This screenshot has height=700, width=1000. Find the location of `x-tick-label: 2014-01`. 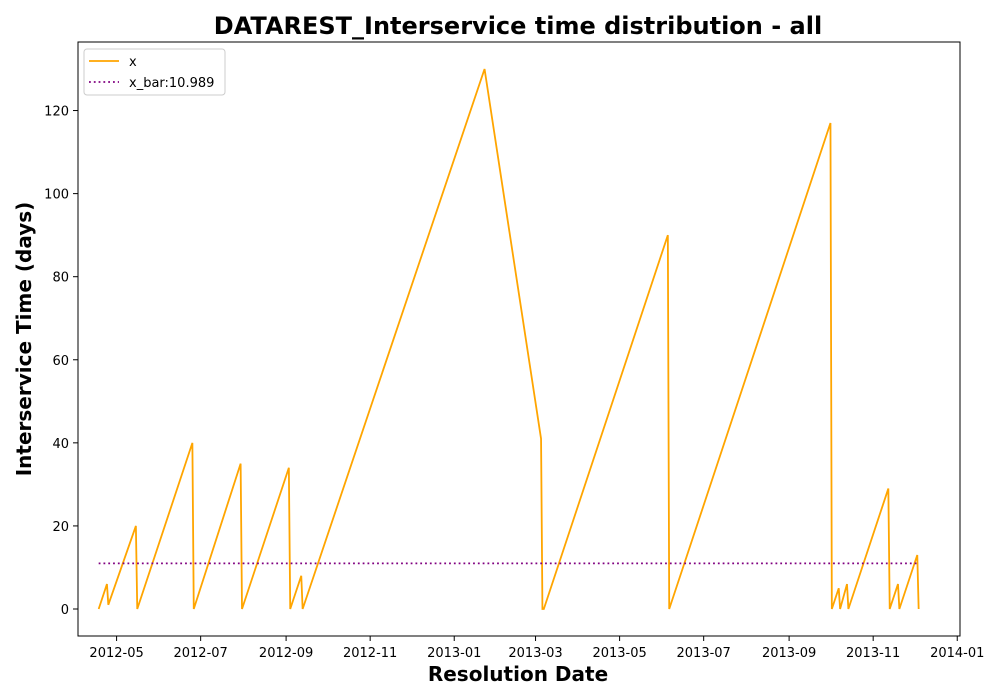

x-tick-label: 2014-01 is located at coordinates (957, 653).